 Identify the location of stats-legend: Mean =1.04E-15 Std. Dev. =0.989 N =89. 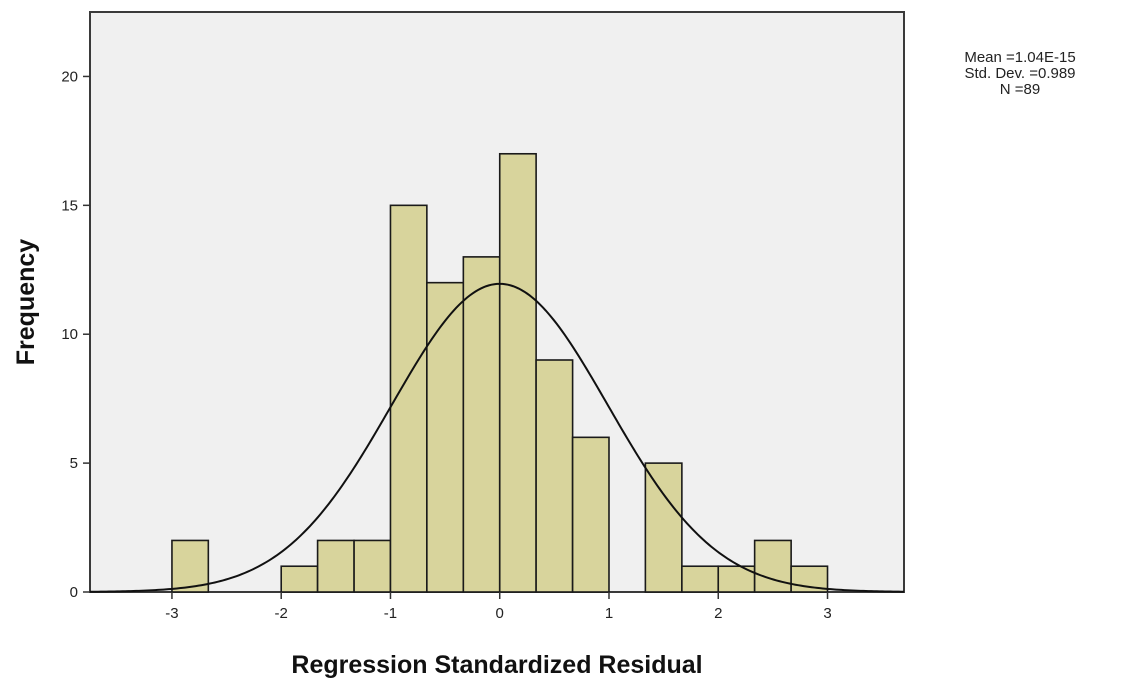
(1020, 74).